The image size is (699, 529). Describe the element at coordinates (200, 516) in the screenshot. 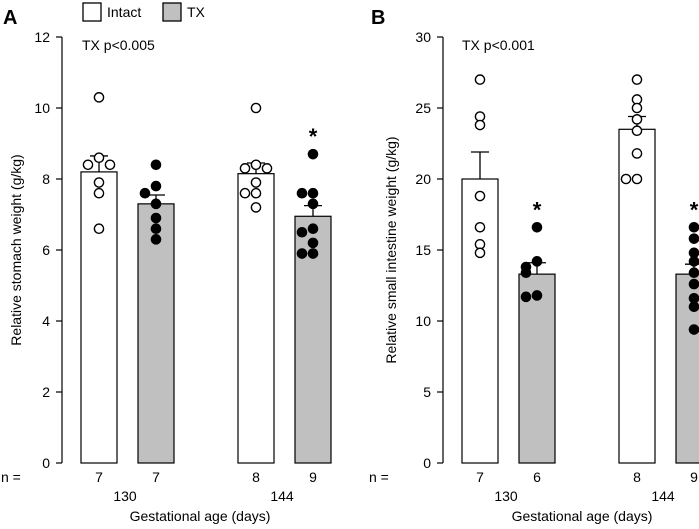

I see `panel-a-x-axis-title: Gestational age (days)` at that location.